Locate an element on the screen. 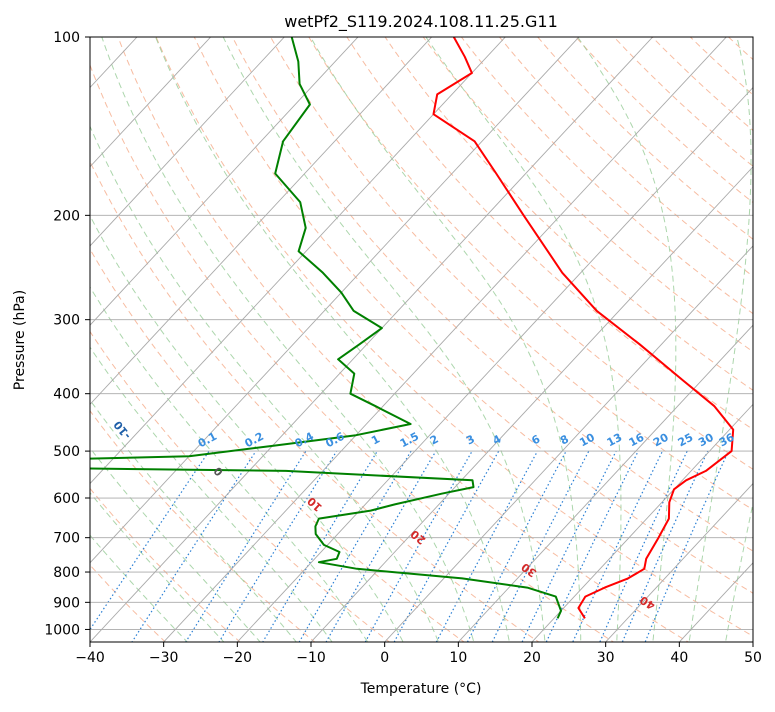 The height and width of the screenshot is (712, 775). y-tick-label: 300 is located at coordinates (66, 321).